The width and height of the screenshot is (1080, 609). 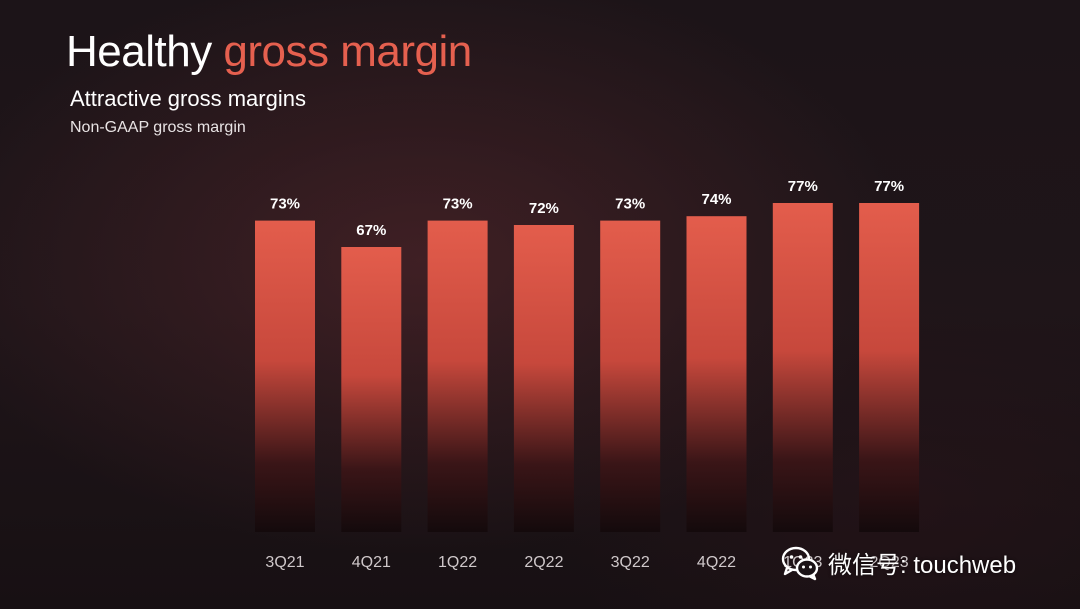 What do you see at coordinates (800, 563) in the screenshot?
I see `wechat-logo-icon` at bounding box center [800, 563].